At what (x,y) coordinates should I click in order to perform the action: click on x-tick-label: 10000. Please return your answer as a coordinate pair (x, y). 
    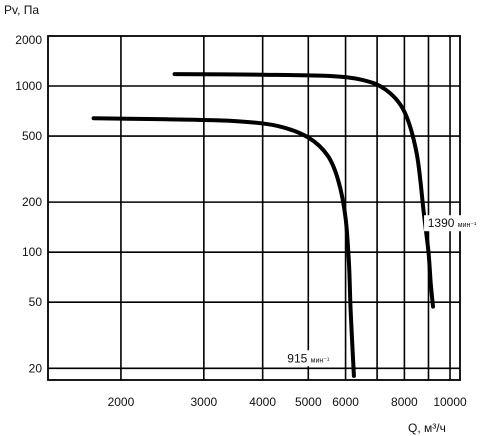
    Looking at the image, I should click on (450, 402).